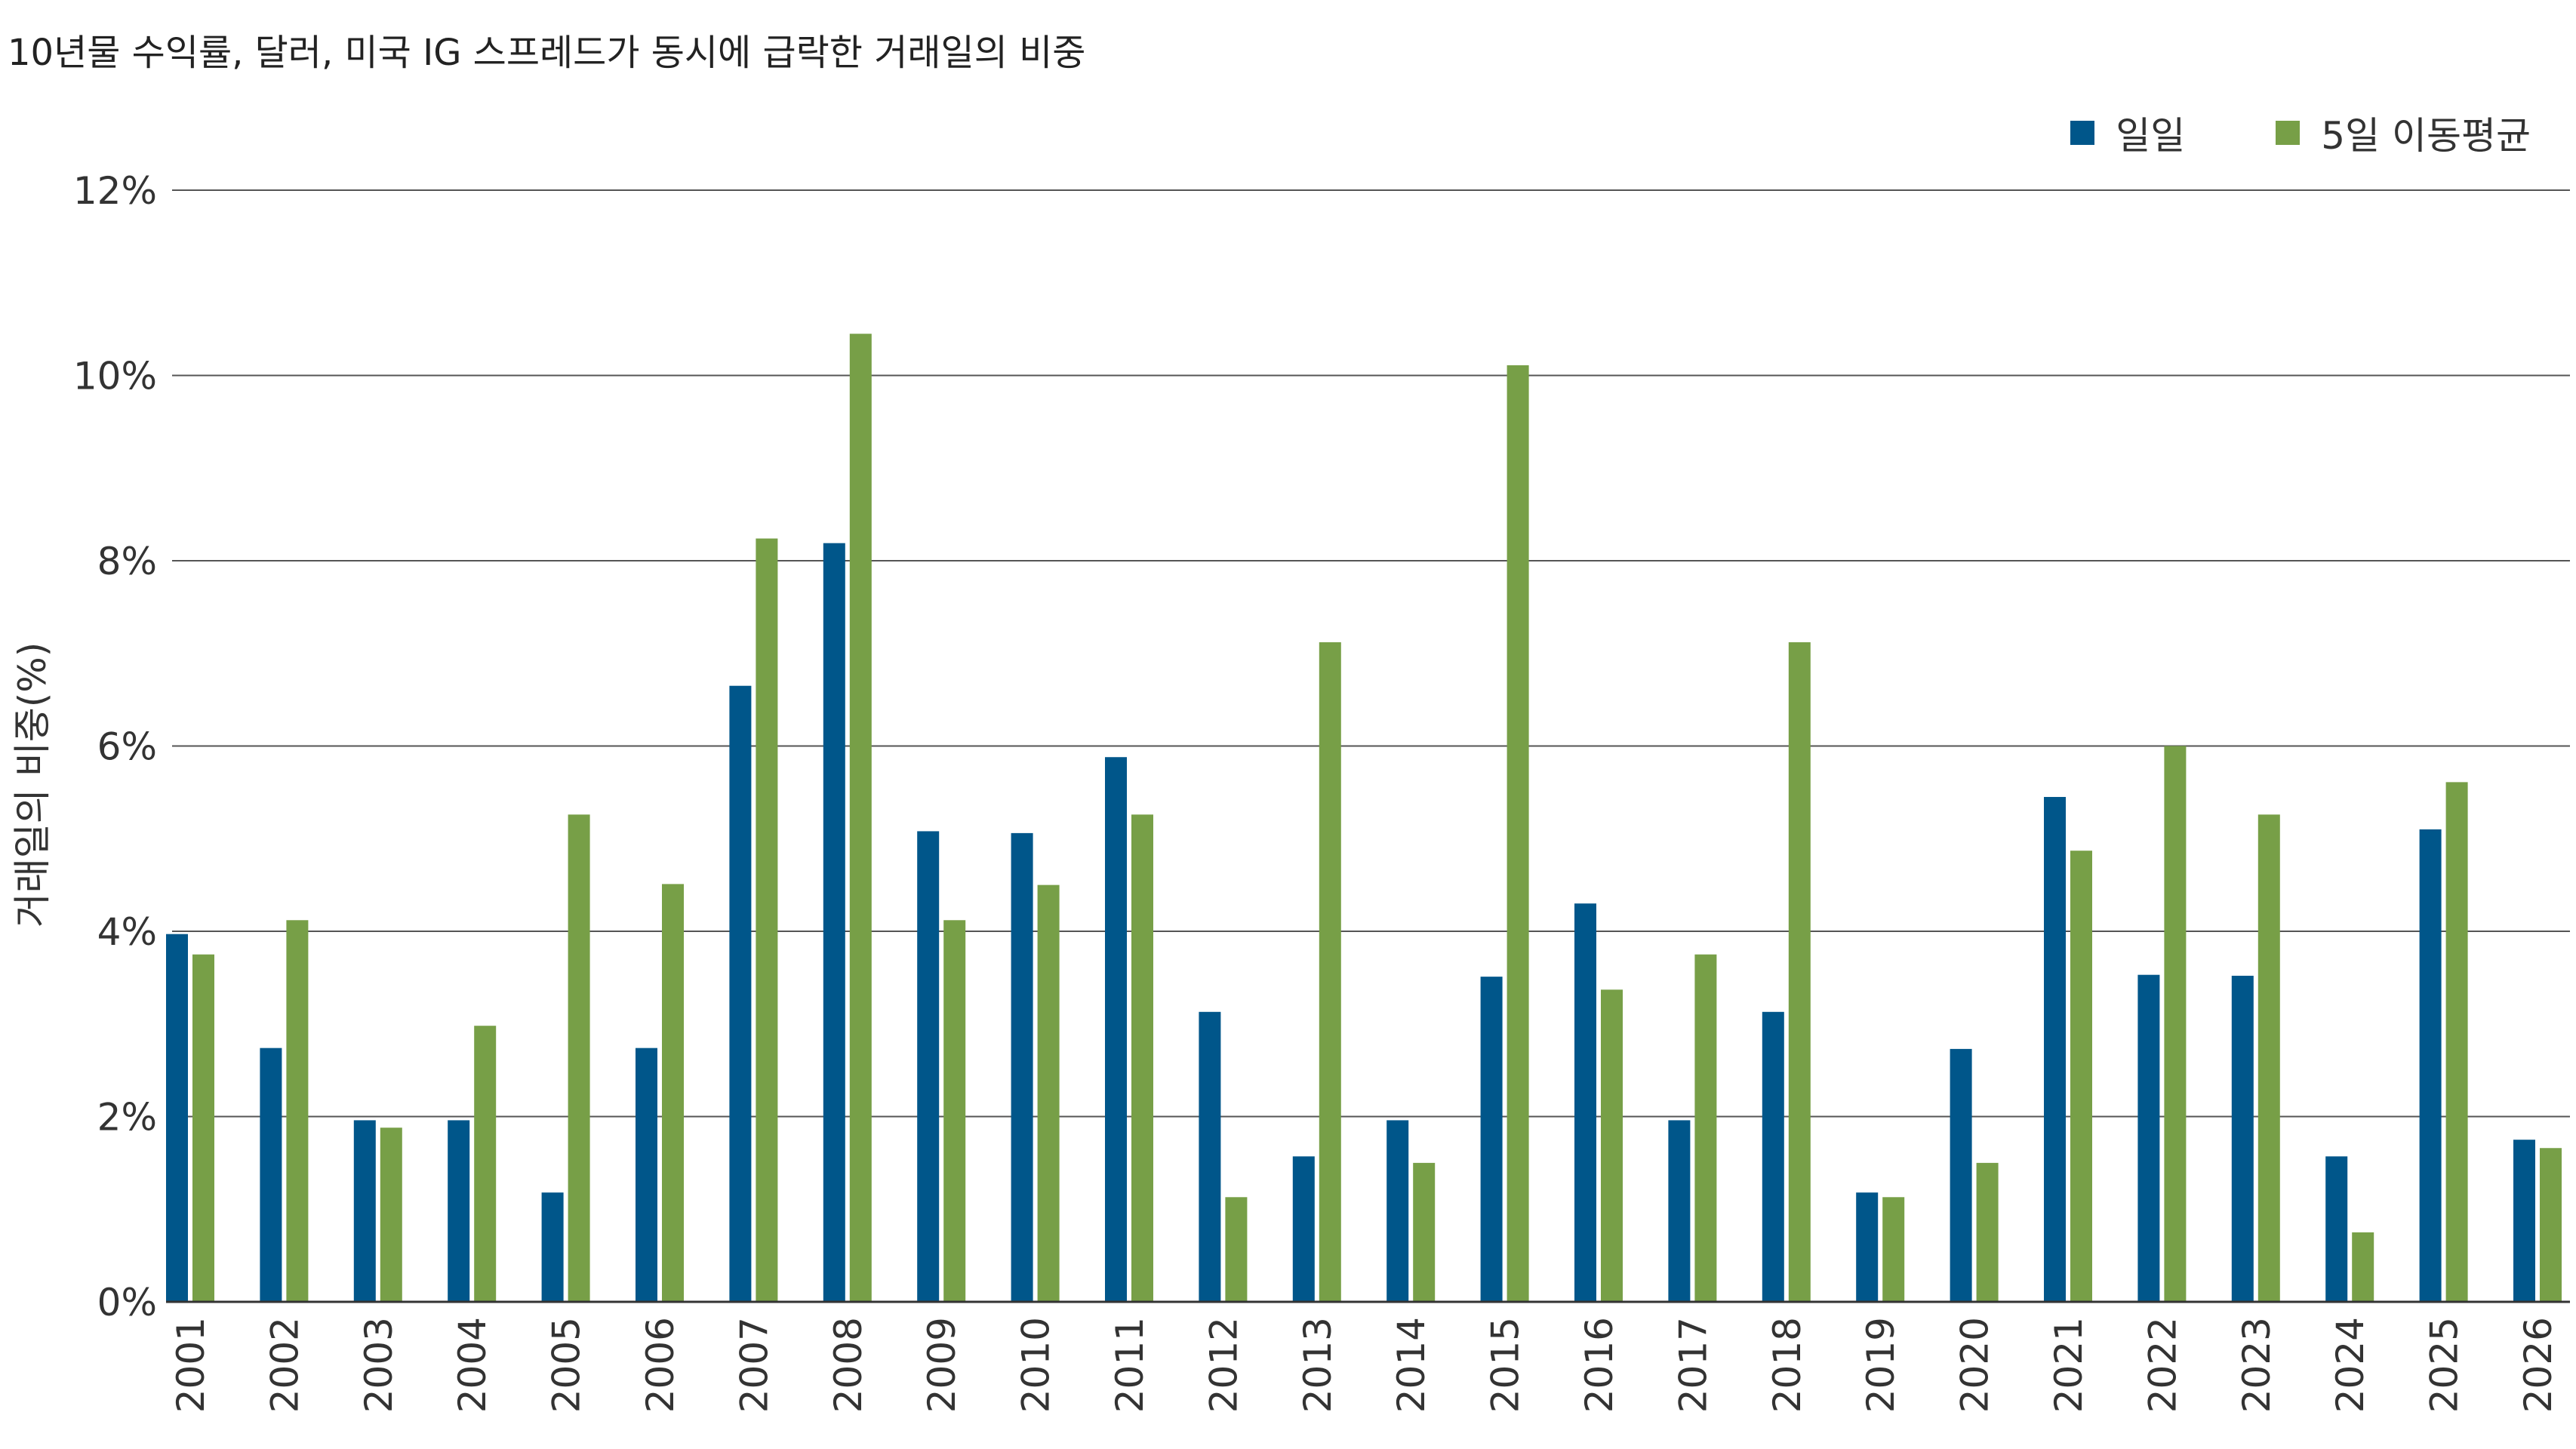 The height and width of the screenshot is (1449, 2576). Describe the element at coordinates (32, 785) in the screenshot. I see `y-axis-title: 거래일의 비중(%)` at that location.